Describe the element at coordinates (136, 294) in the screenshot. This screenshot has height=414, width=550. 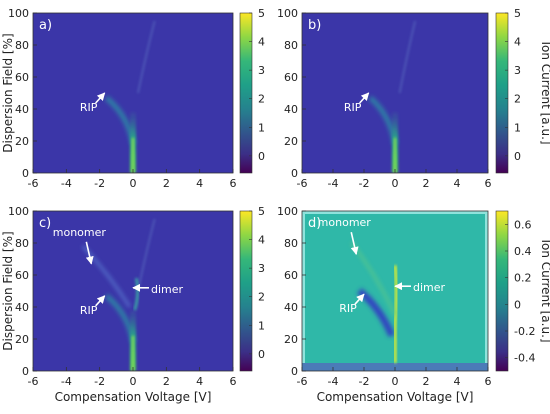
I see `dimer-branch` at that location.